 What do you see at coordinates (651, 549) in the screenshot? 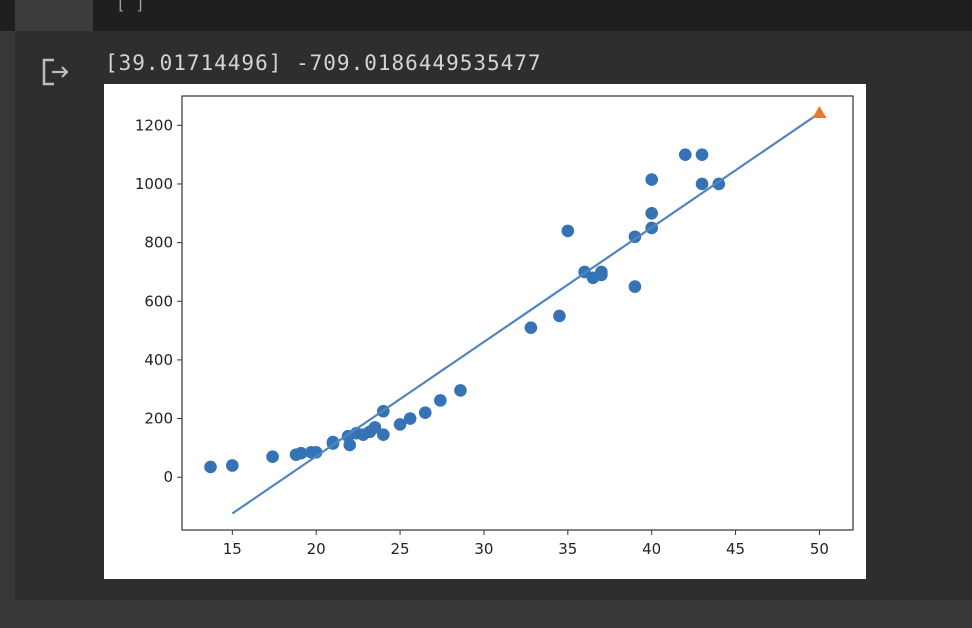
I see `x-tick-label: 40` at bounding box center [651, 549].